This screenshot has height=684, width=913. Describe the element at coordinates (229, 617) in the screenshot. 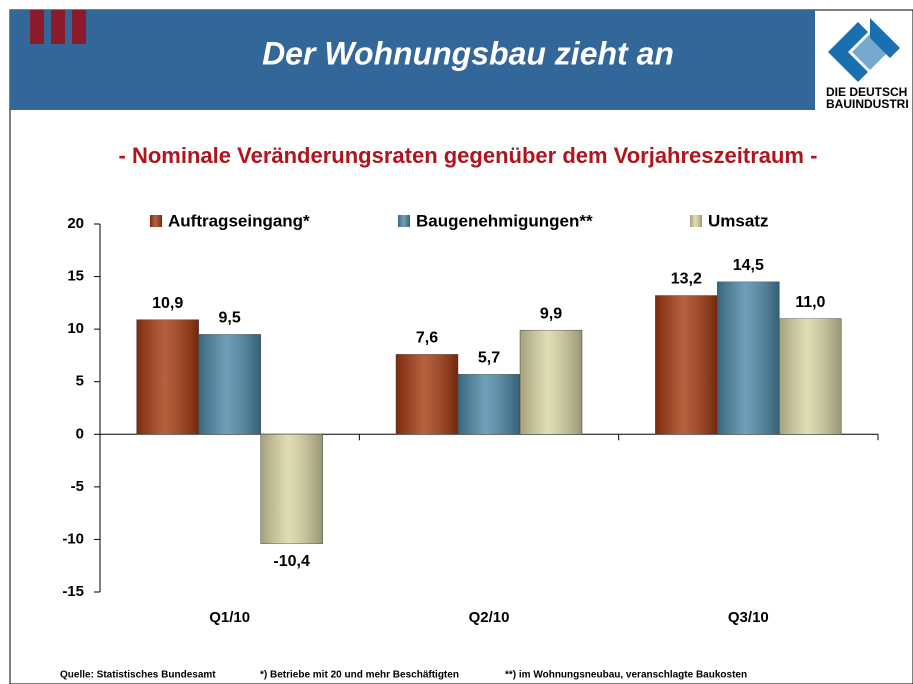

I see `x-tick-label: Q1/10` at that location.